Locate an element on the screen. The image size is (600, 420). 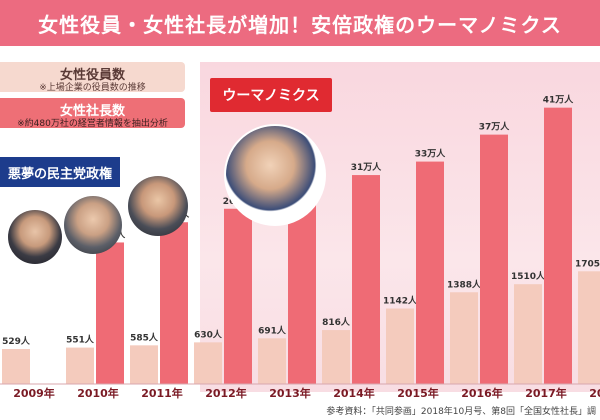
tick-label-6: 2015年 is located at coordinates (418, 393).